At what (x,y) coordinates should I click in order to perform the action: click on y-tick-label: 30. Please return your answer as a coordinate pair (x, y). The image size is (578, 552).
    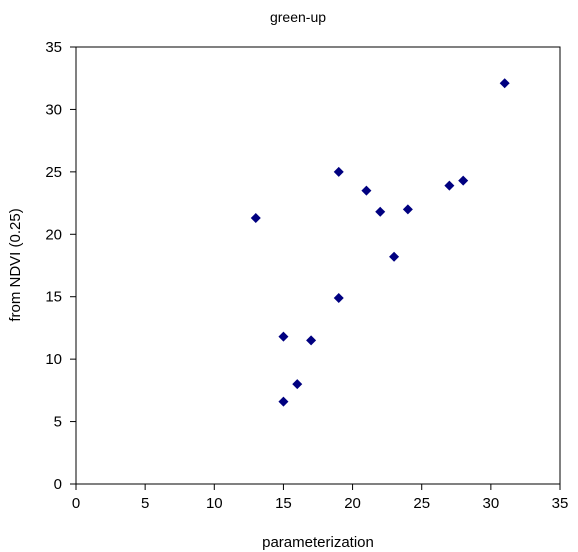
    Looking at the image, I should click on (53, 109).